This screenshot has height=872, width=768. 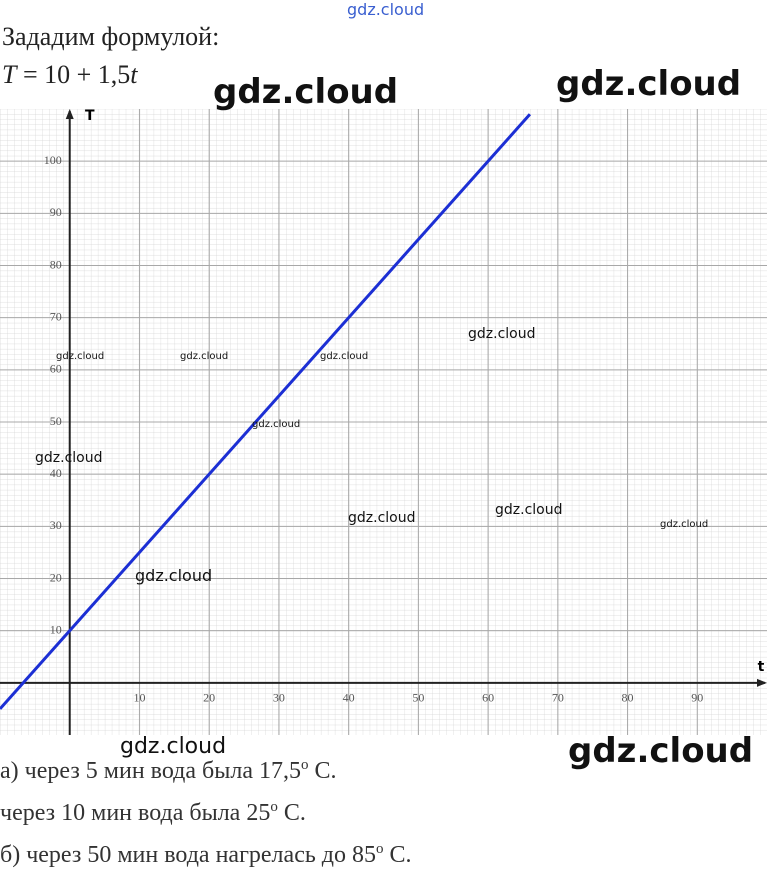 What do you see at coordinates (628, 698) in the screenshot?
I see `x-tick-label: 80` at bounding box center [628, 698].